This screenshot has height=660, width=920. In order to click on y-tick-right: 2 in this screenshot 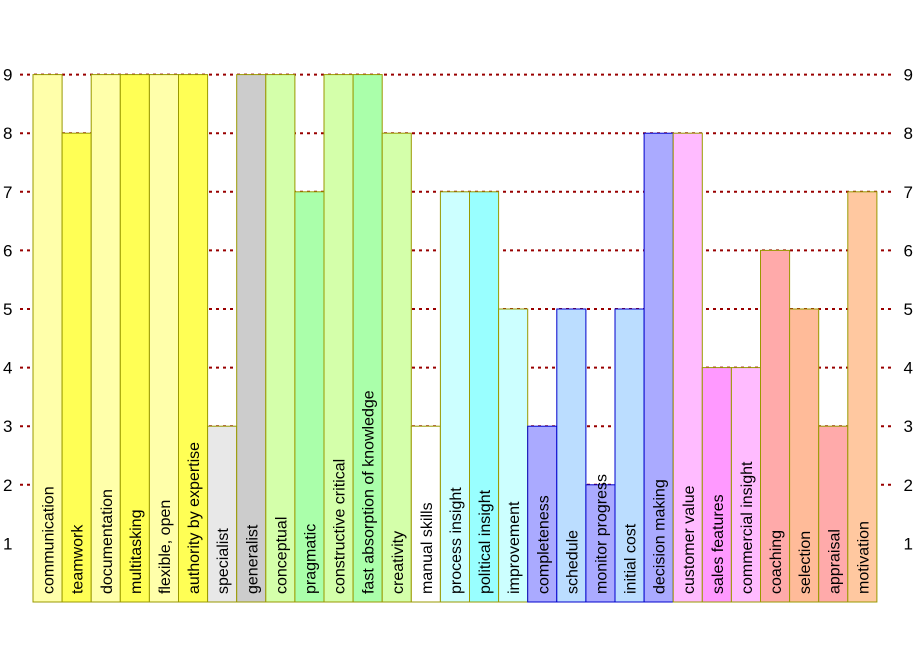, I will do `click(908, 485)`.